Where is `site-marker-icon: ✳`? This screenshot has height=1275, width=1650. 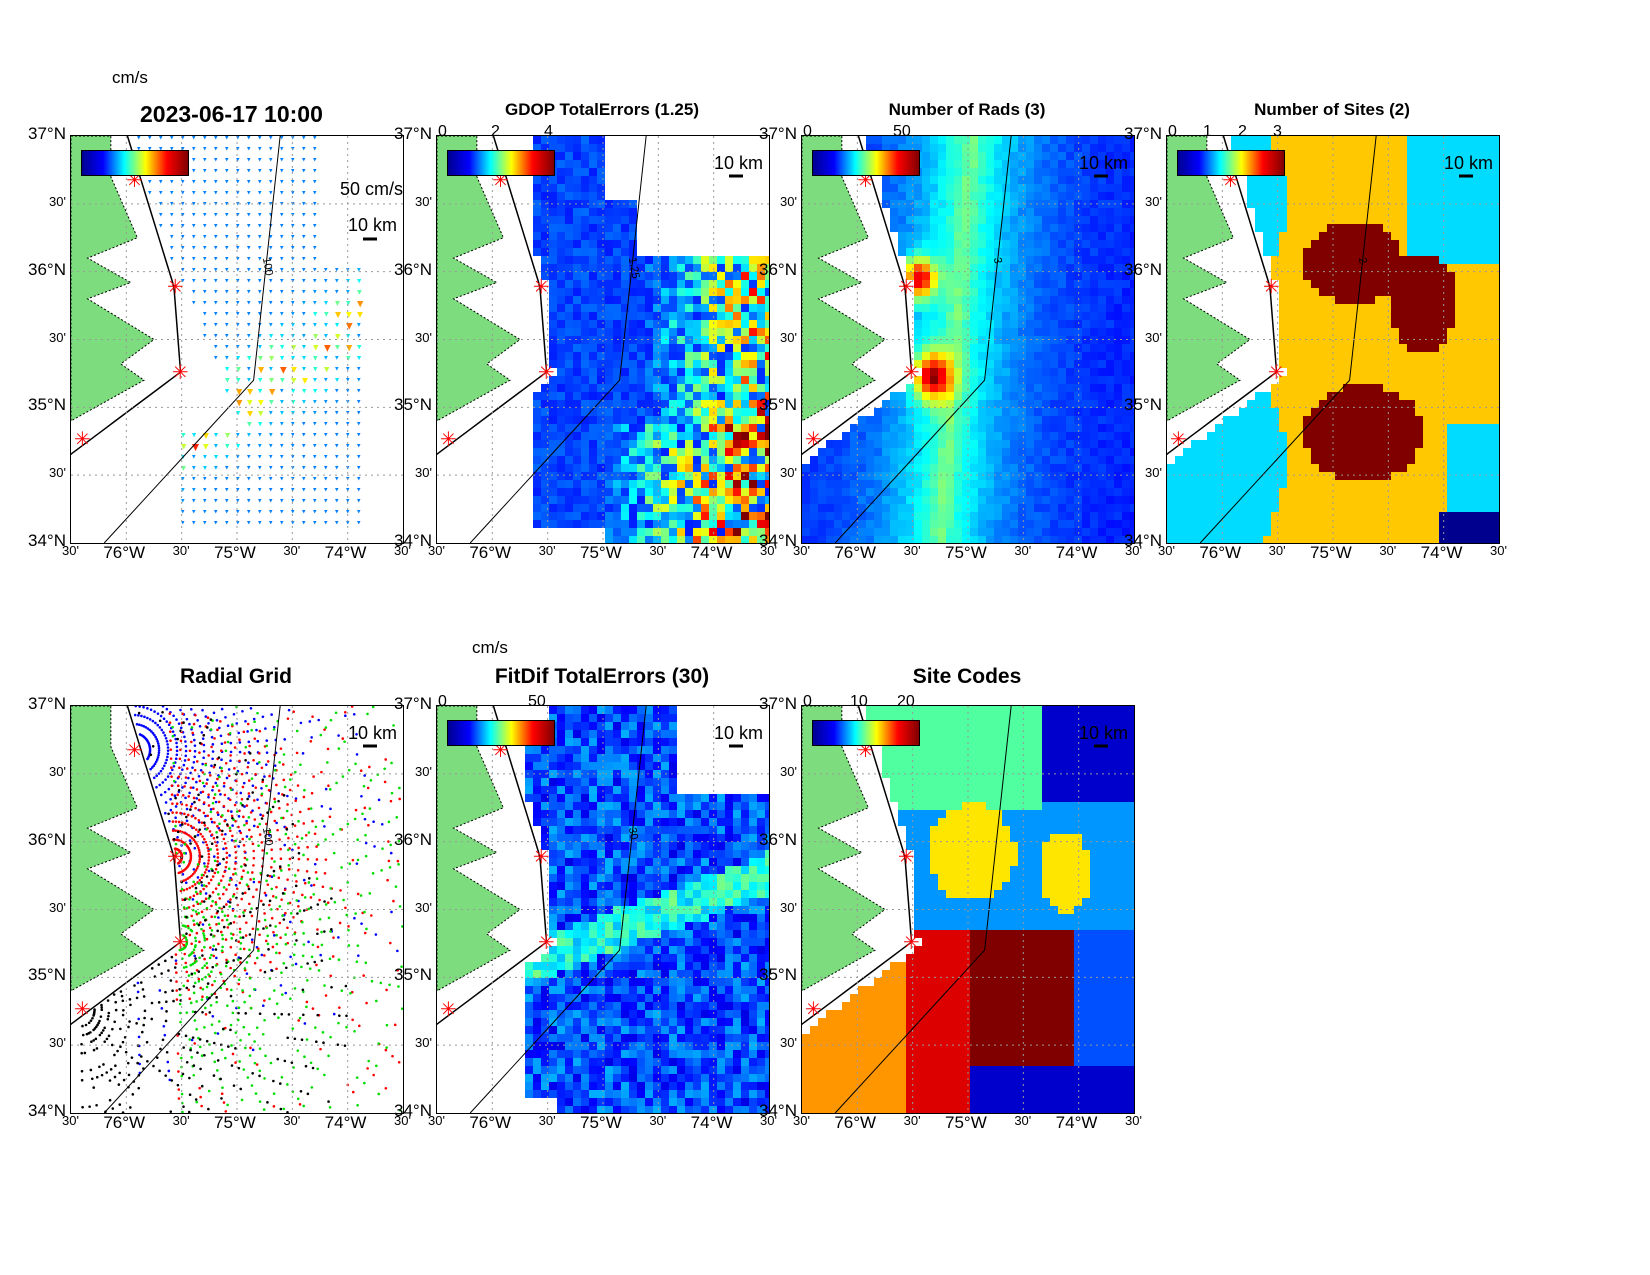
site-marker-icon: ✳ is located at coordinates (448, 440).